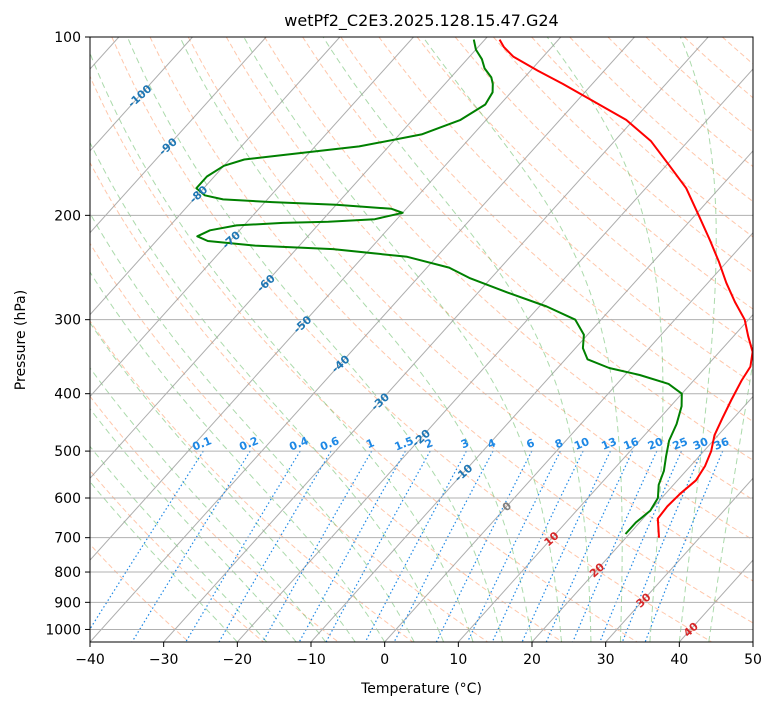 The width and height of the screenshot is (775, 708). I want to click on y-tick-label: 1000, so click(63, 630).